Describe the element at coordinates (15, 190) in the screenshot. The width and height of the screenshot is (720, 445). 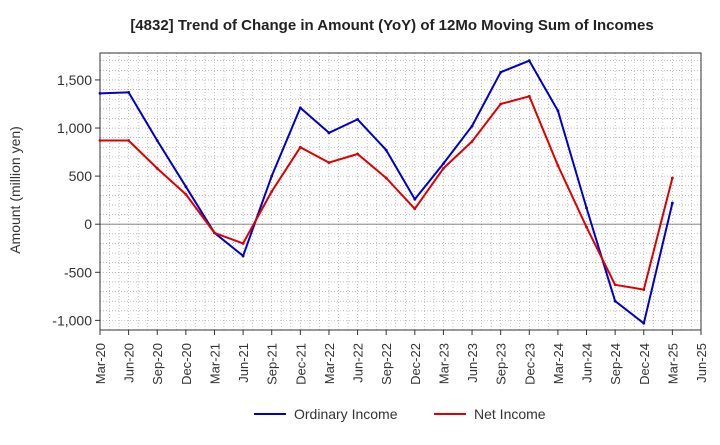
I see `y-axis-label: Amount (million yen)` at that location.